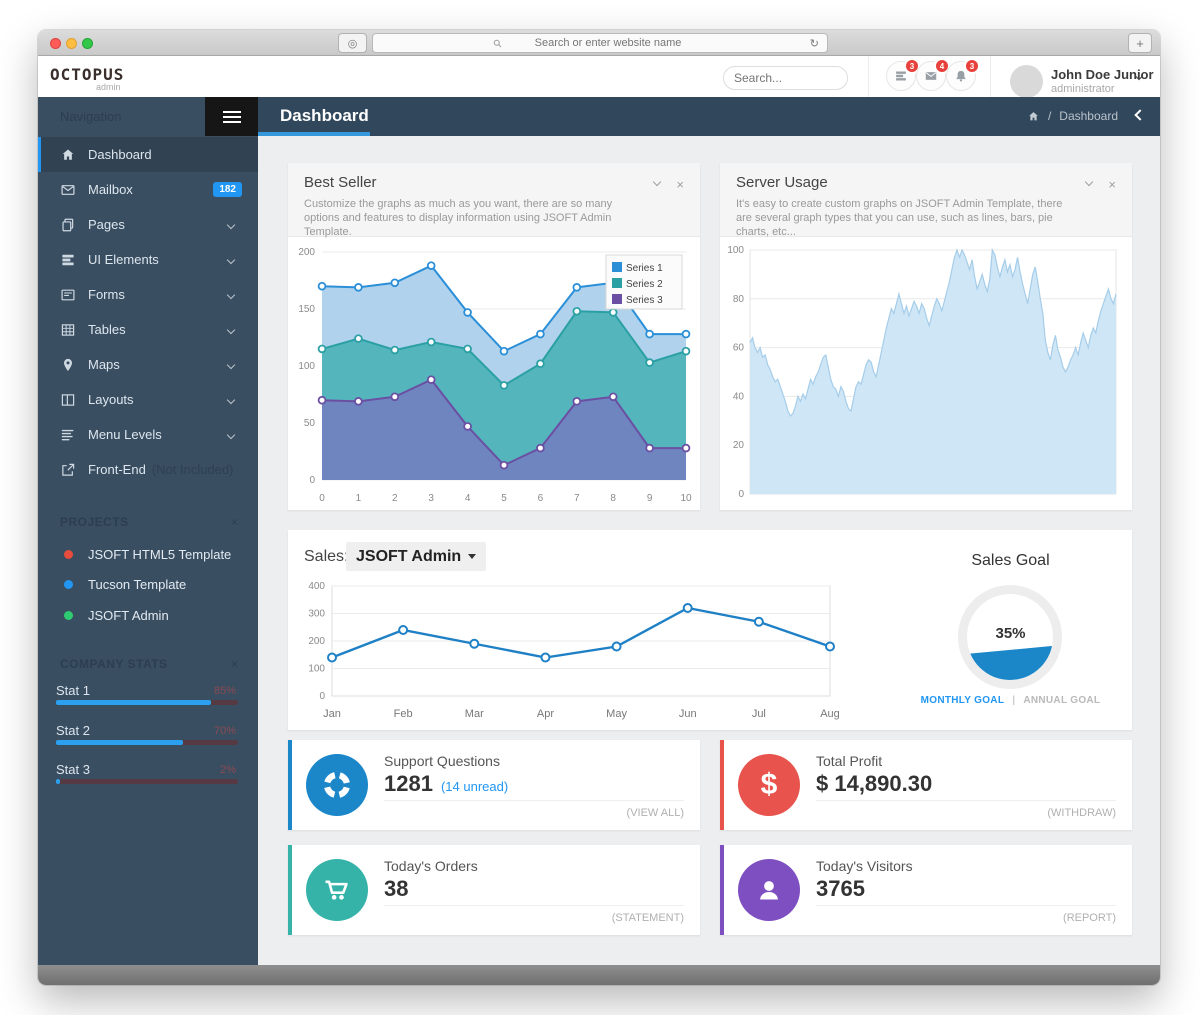 The width and height of the screenshot is (1200, 1015). I want to click on sidebar-item-mailbox: Mailbox 182, so click(148, 189).